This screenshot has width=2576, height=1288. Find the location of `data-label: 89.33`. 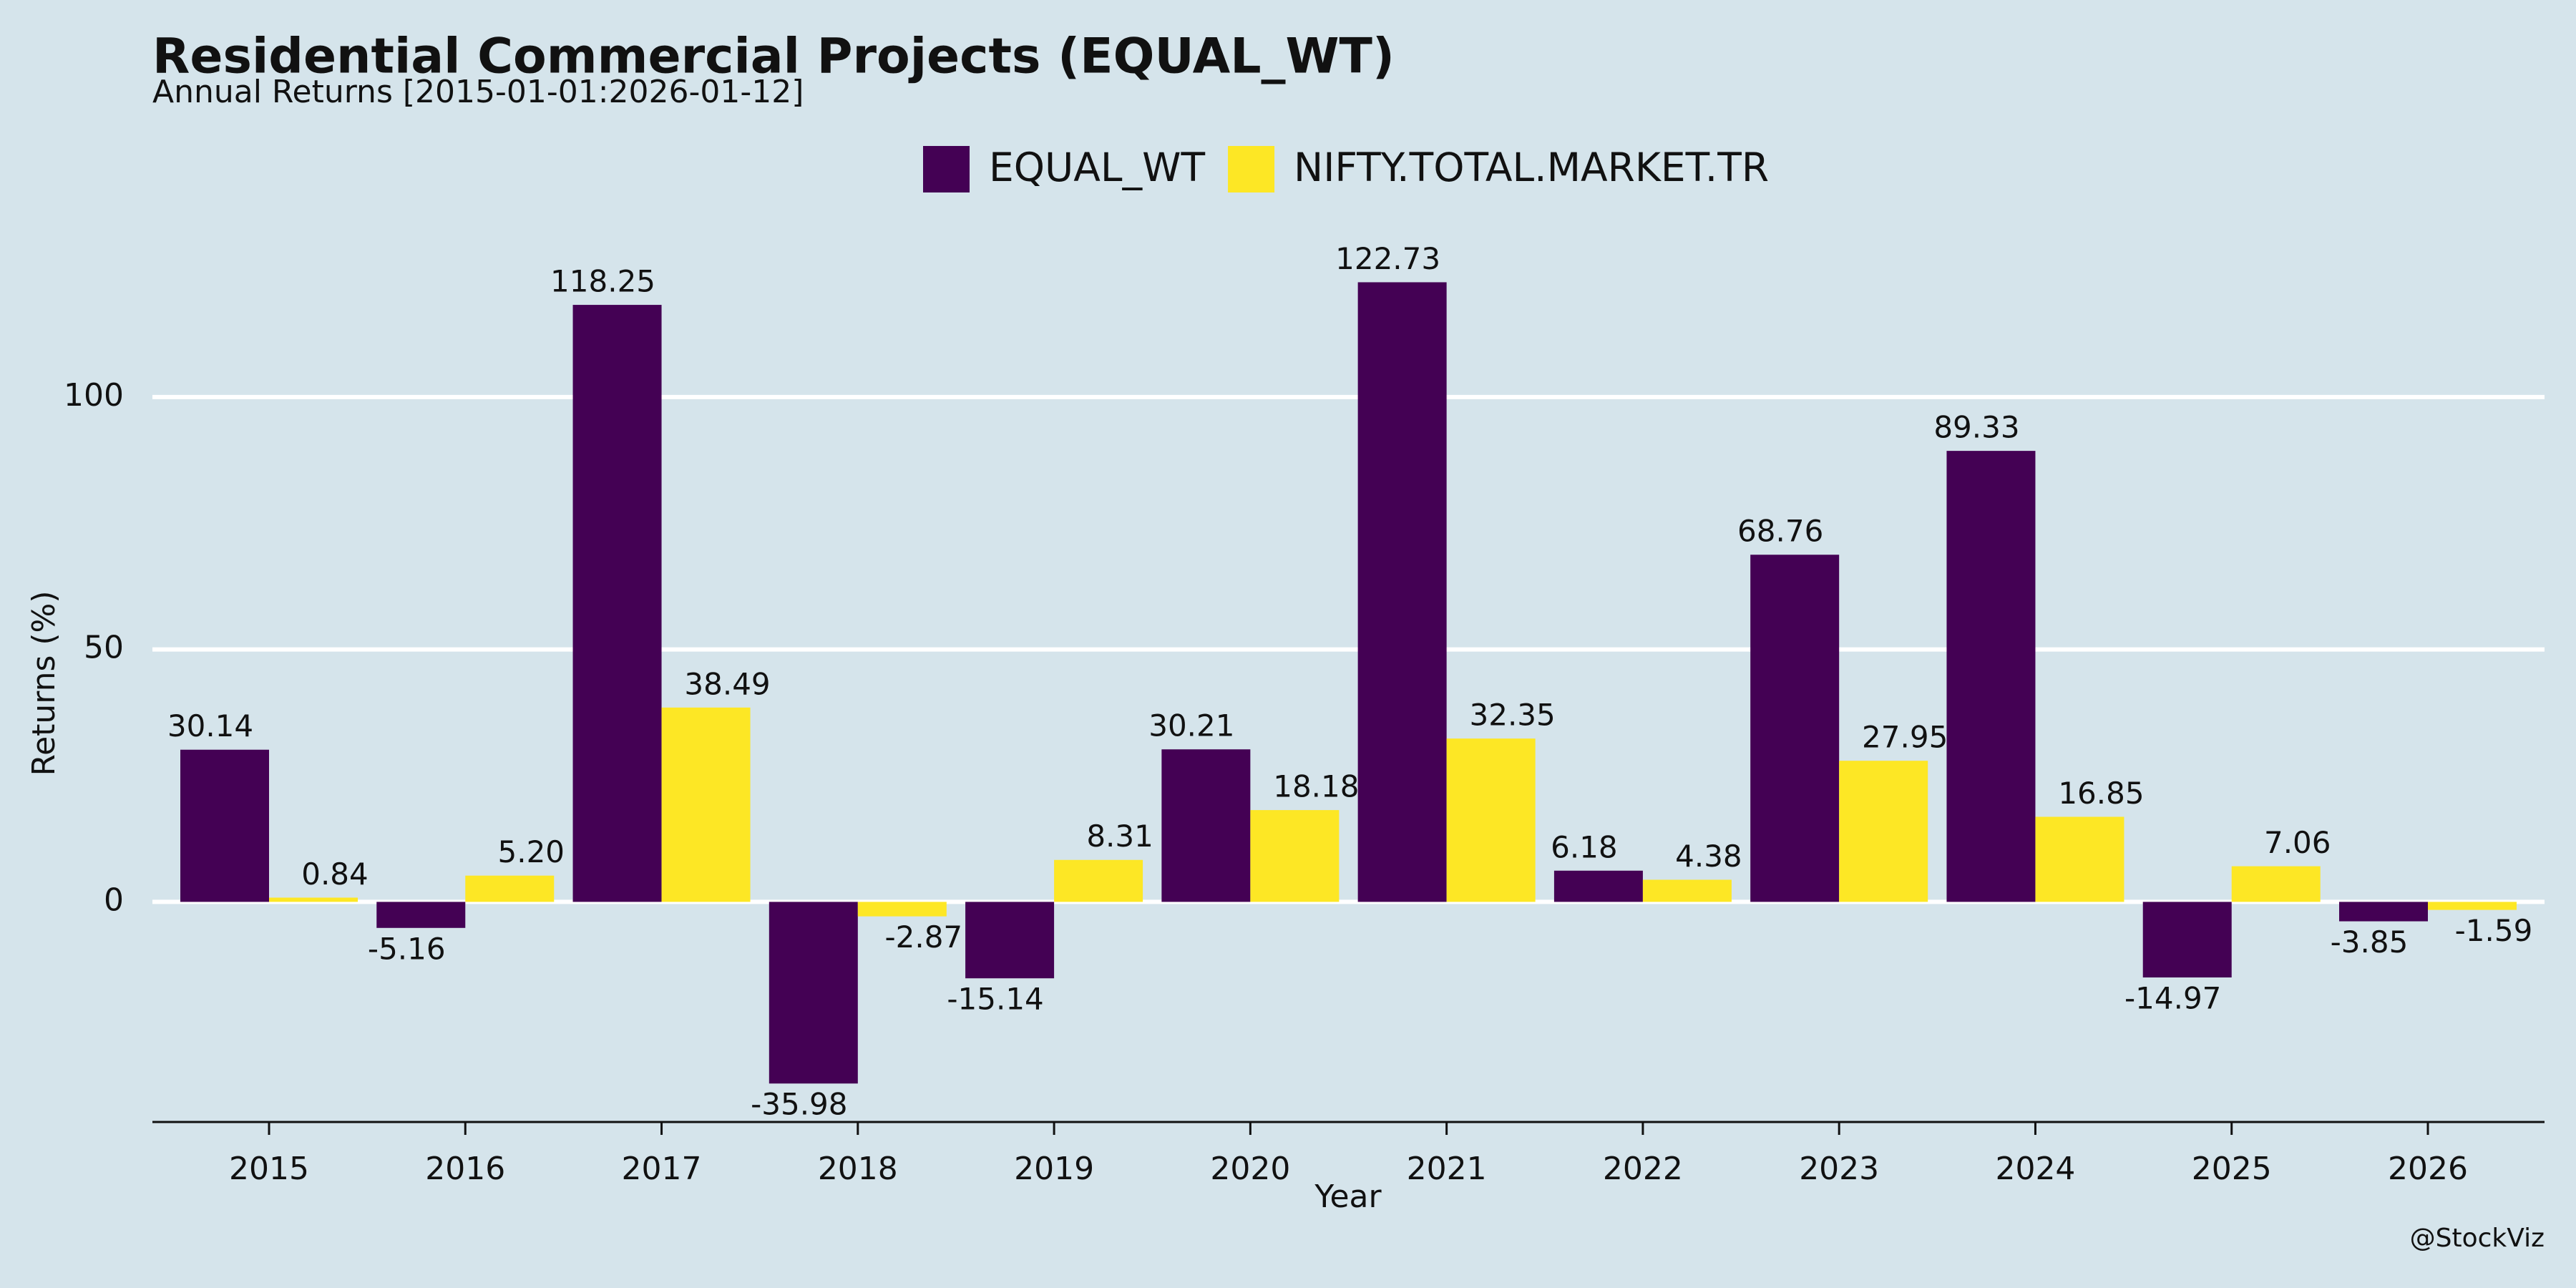

data-label: 89.33 is located at coordinates (1976, 427).